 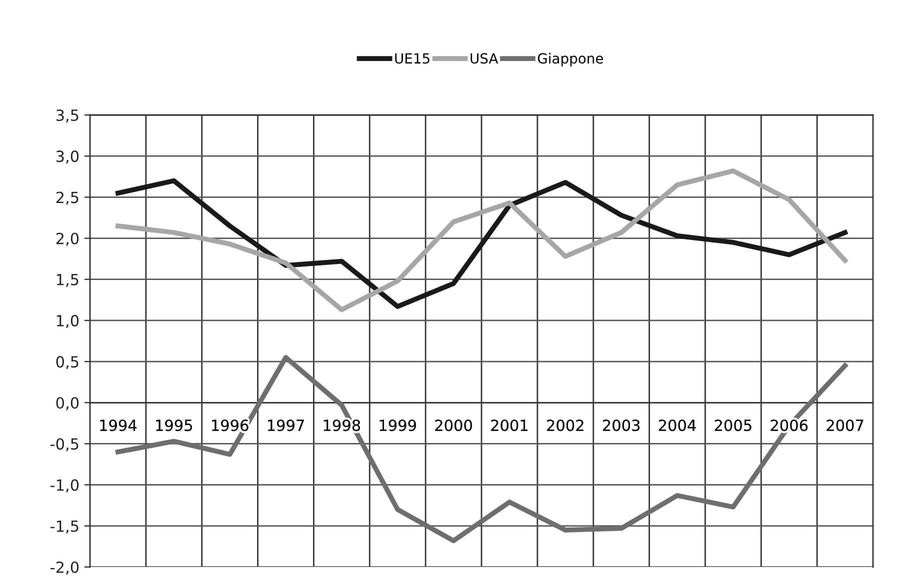 I want to click on legend-label: Giappone, so click(x=570, y=59).